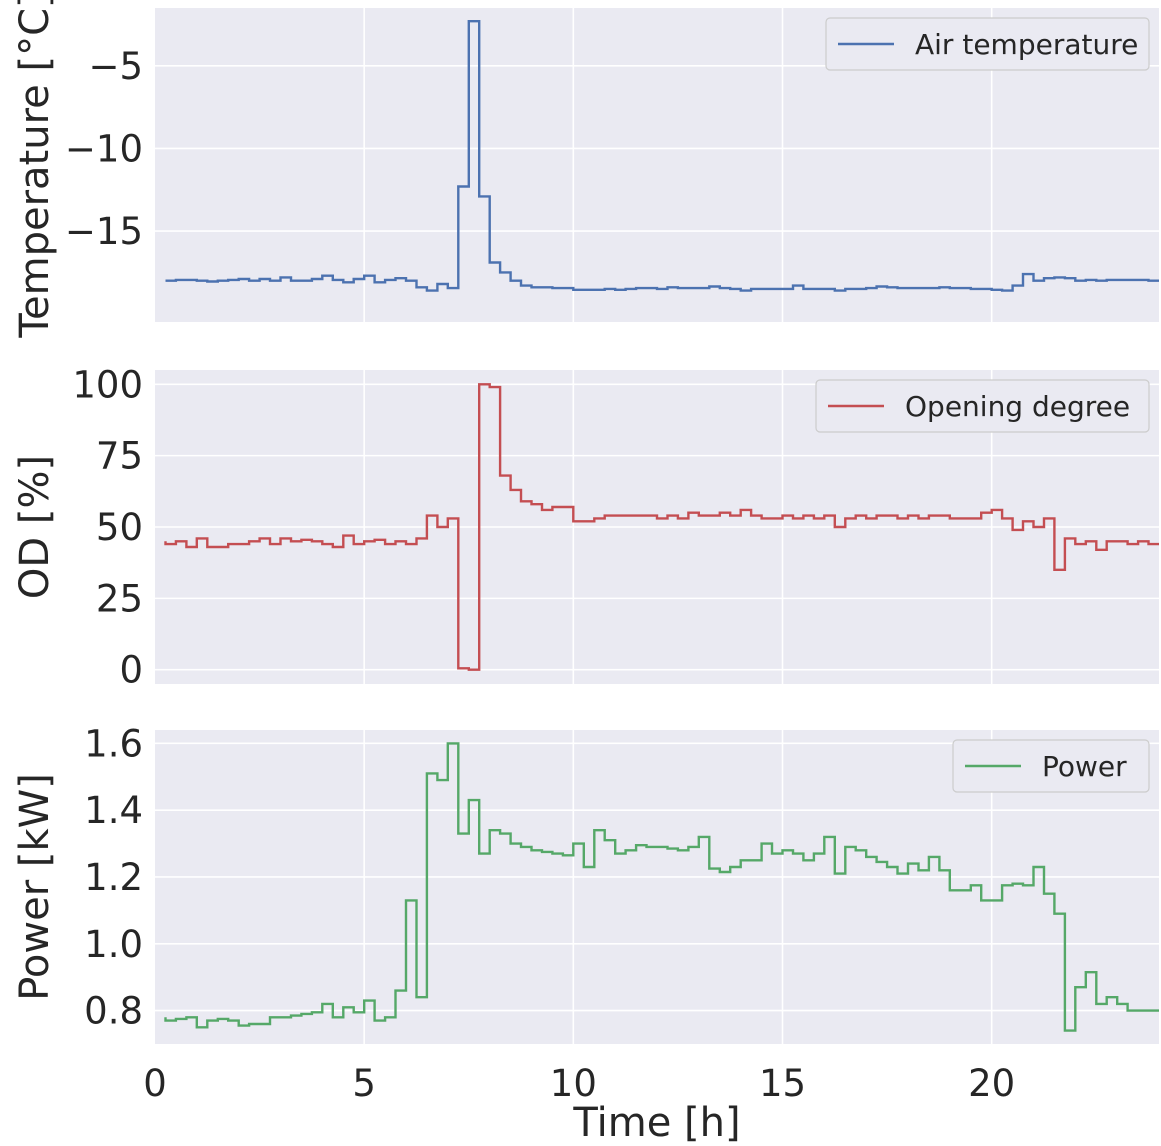 This screenshot has width=1161, height=1146. I want to click on legend-label: Air temperature, so click(1026, 44).